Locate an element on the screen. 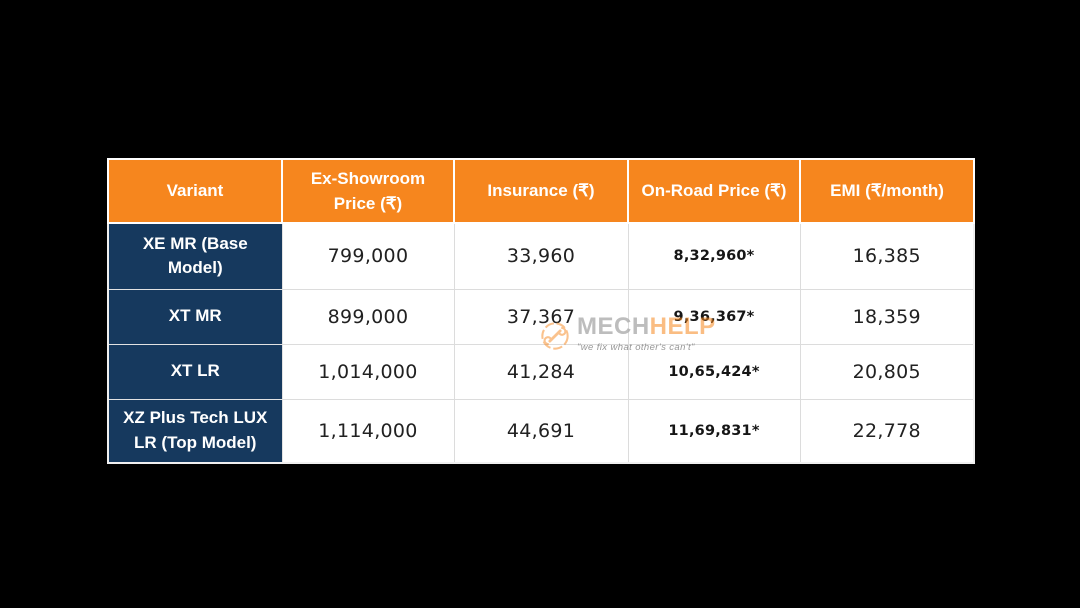  insurance-cell: 44,691 is located at coordinates (541, 431).